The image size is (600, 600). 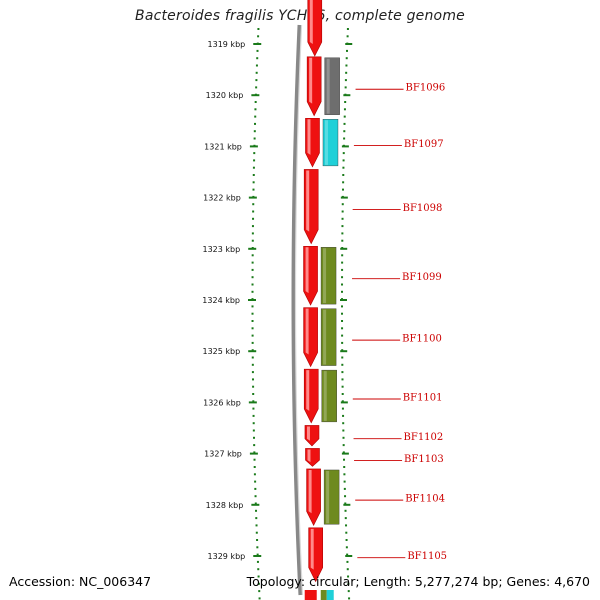 What do you see at coordinates (222, 351) in the screenshot?
I see `scale-tick-label: 1325 kbp` at bounding box center [222, 351].